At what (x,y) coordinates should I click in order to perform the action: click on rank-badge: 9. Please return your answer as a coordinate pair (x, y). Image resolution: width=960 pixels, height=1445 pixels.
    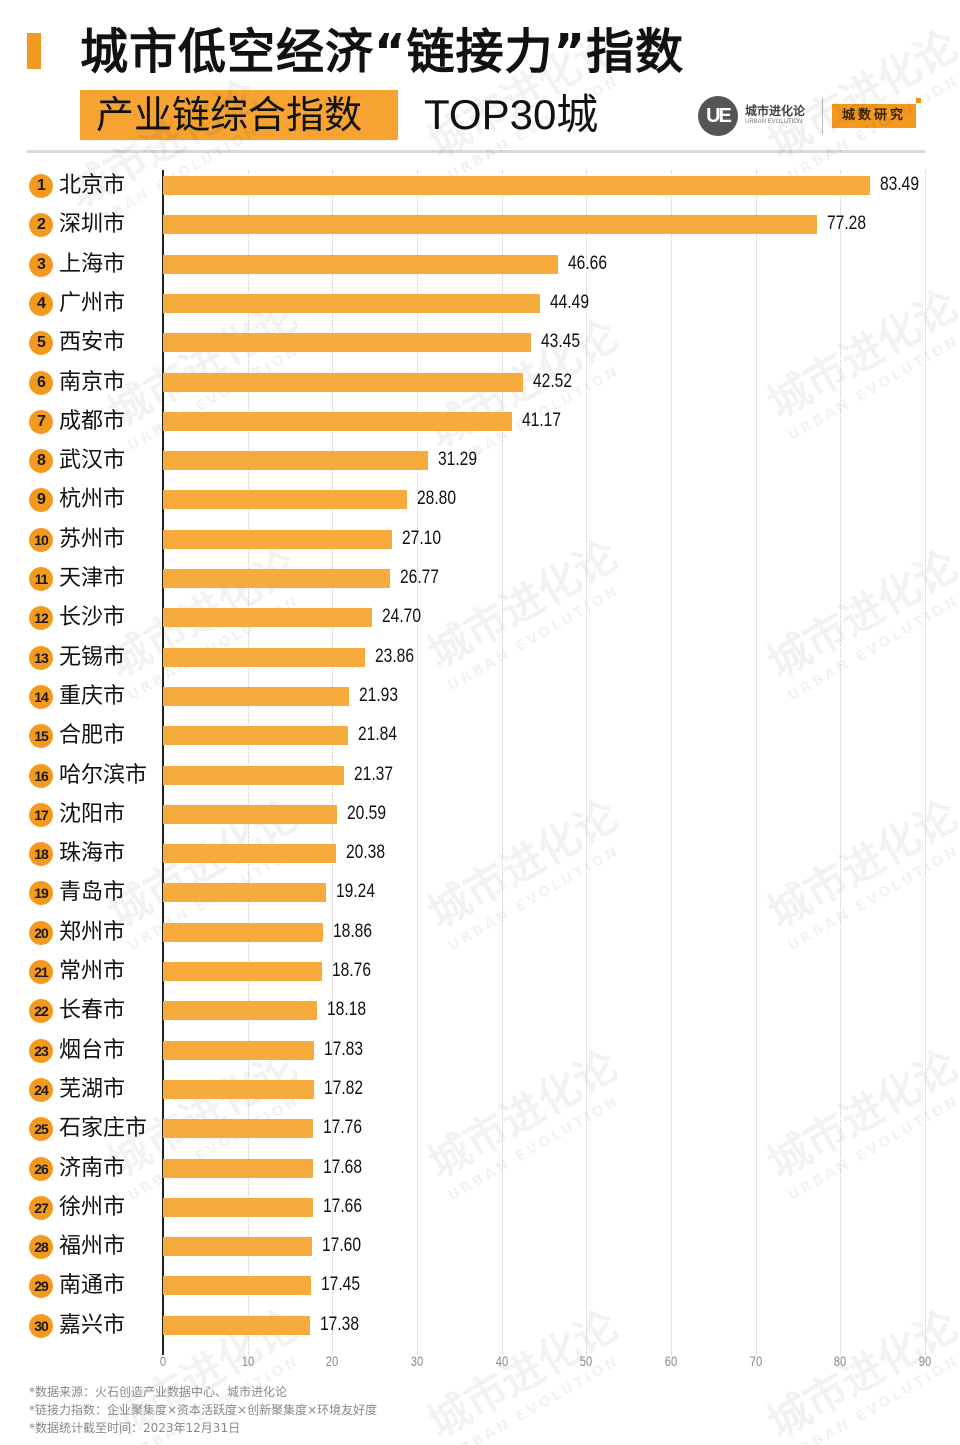
    Looking at the image, I should click on (41, 500).